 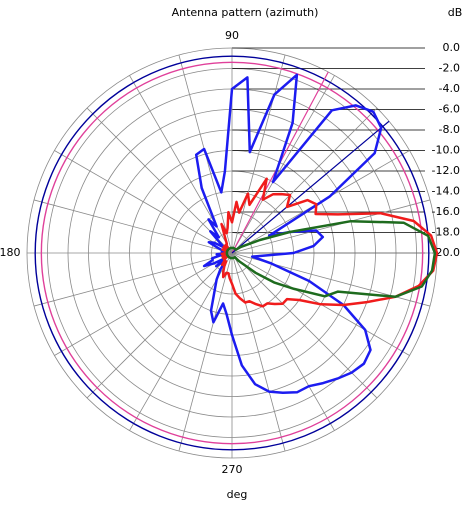 What do you see at coordinates (455, 12) in the screenshot?
I see `y-axis-label: dB` at bounding box center [455, 12].